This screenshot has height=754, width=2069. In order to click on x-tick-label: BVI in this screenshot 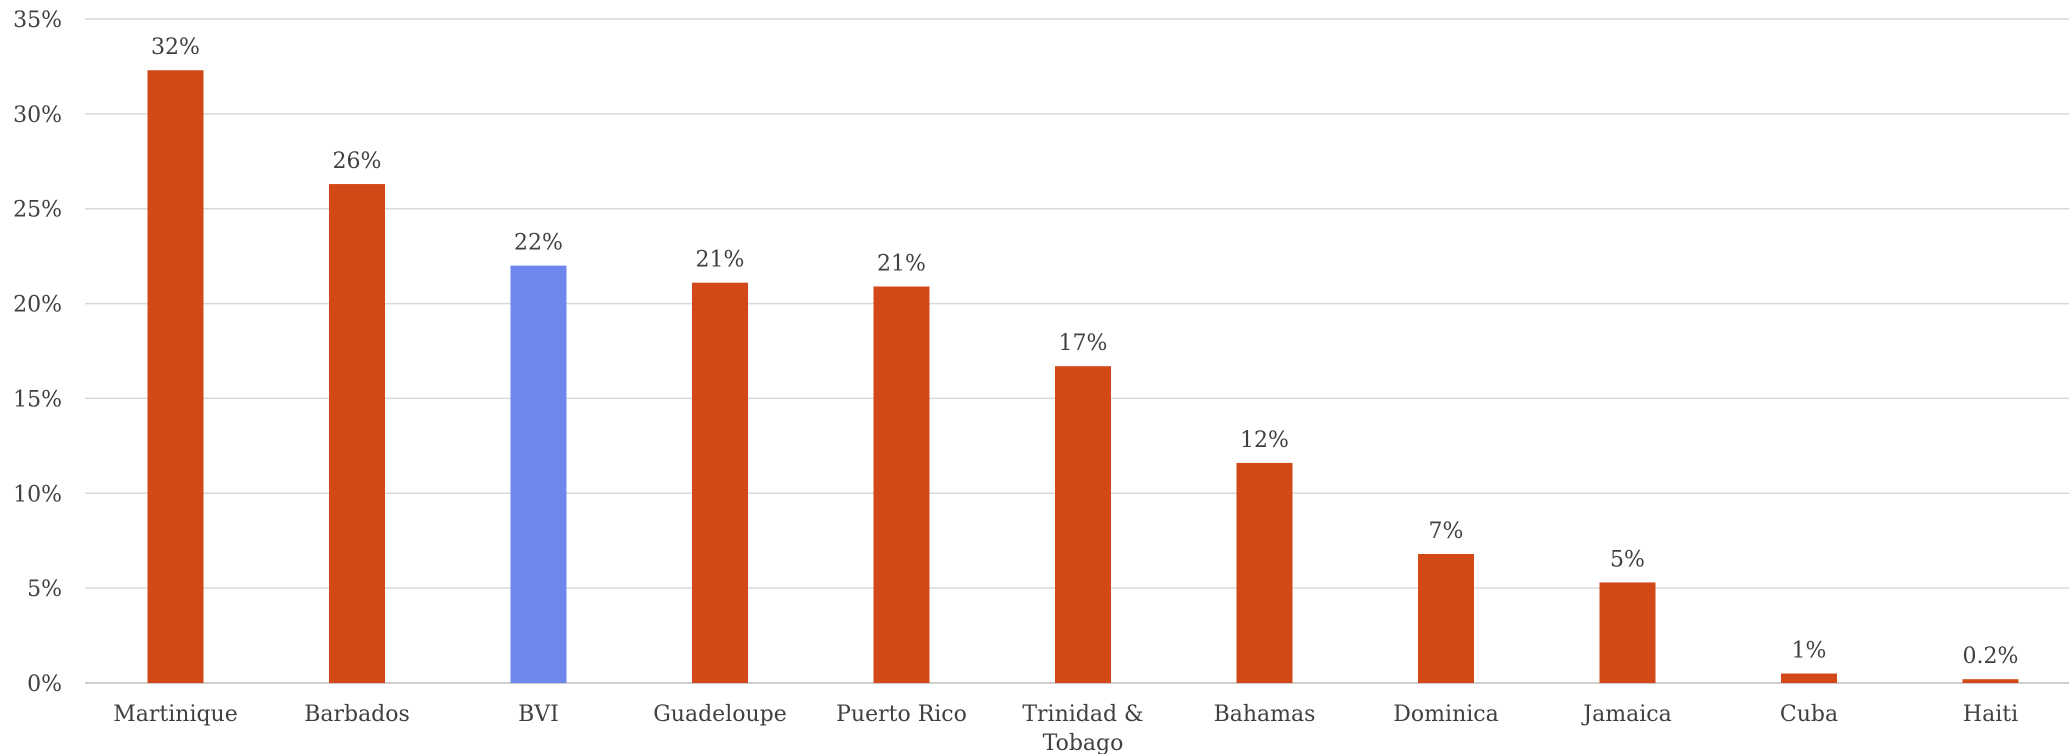, I will do `click(538, 714)`.